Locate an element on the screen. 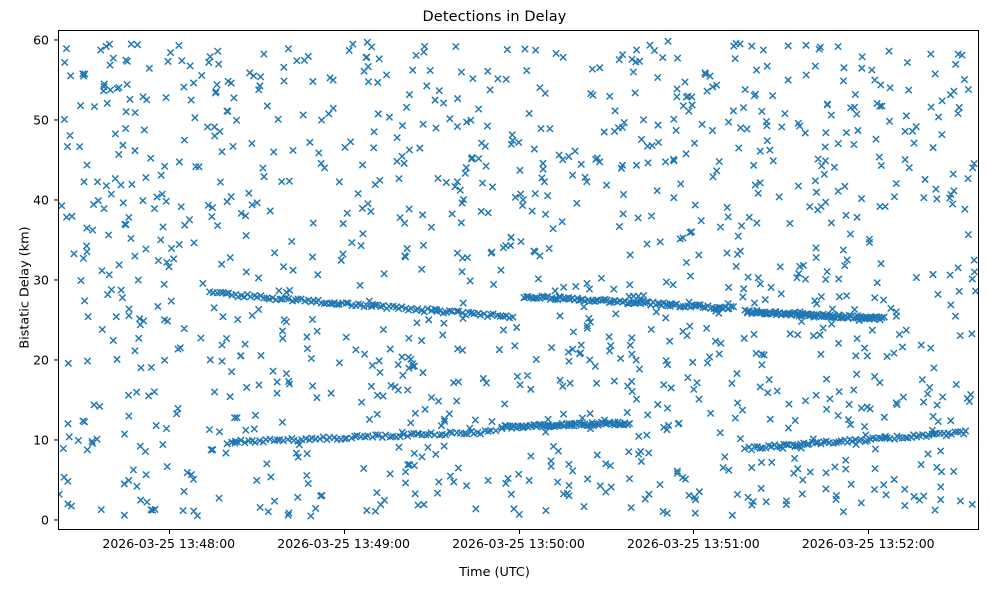  y-tick-label: 50 is located at coordinates (41, 120).